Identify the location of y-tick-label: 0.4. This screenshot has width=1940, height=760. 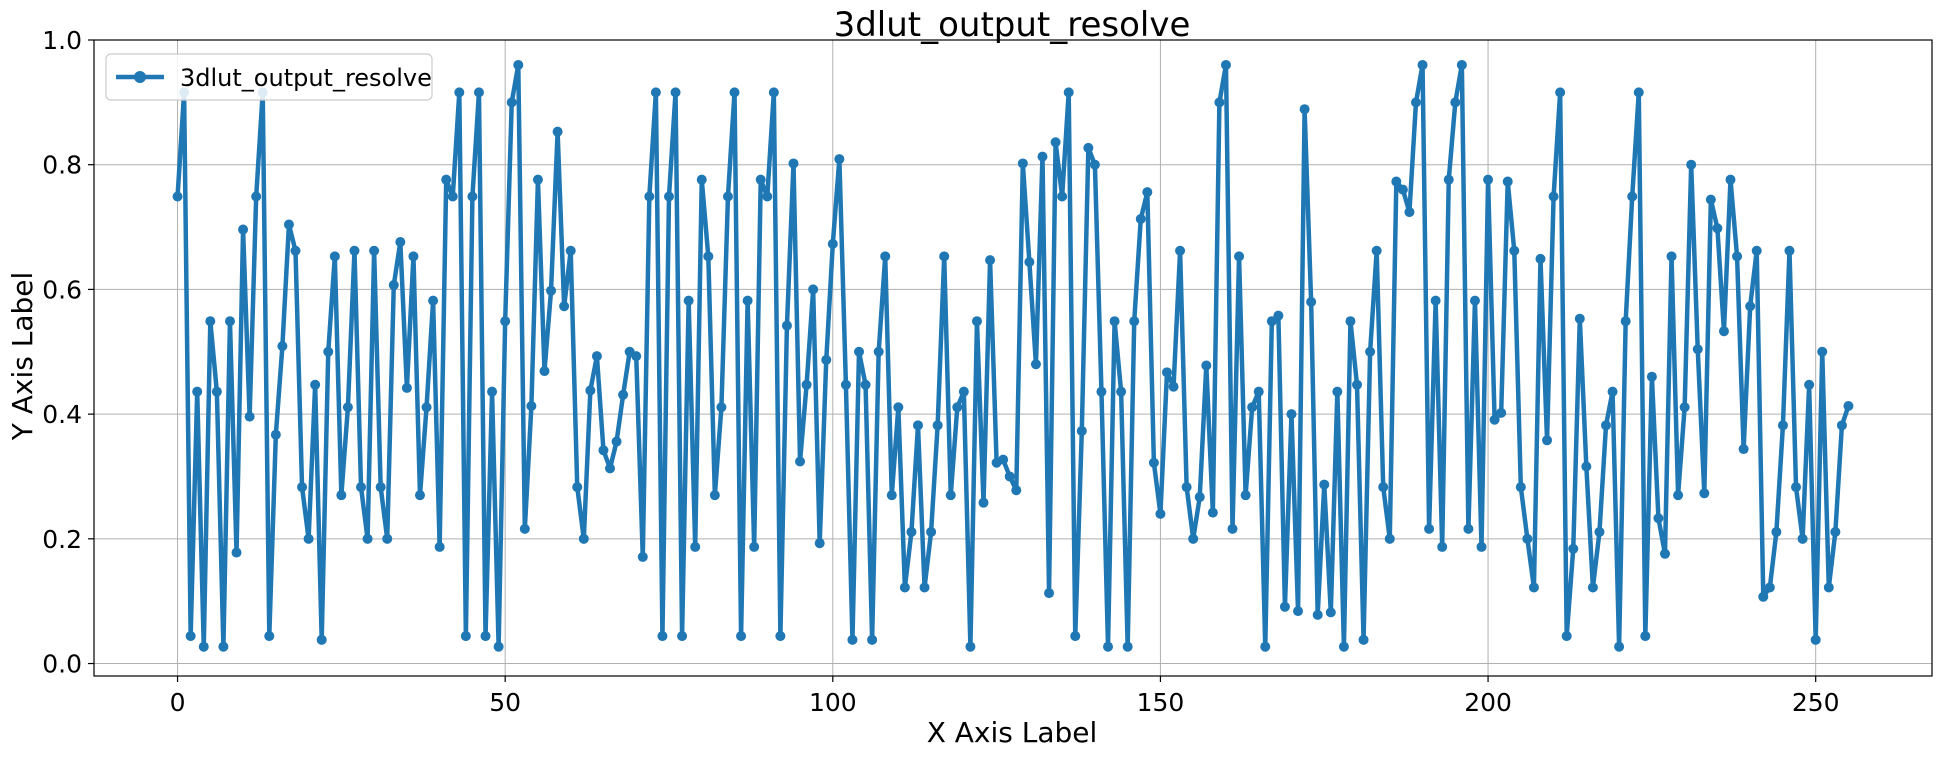
(62, 414).